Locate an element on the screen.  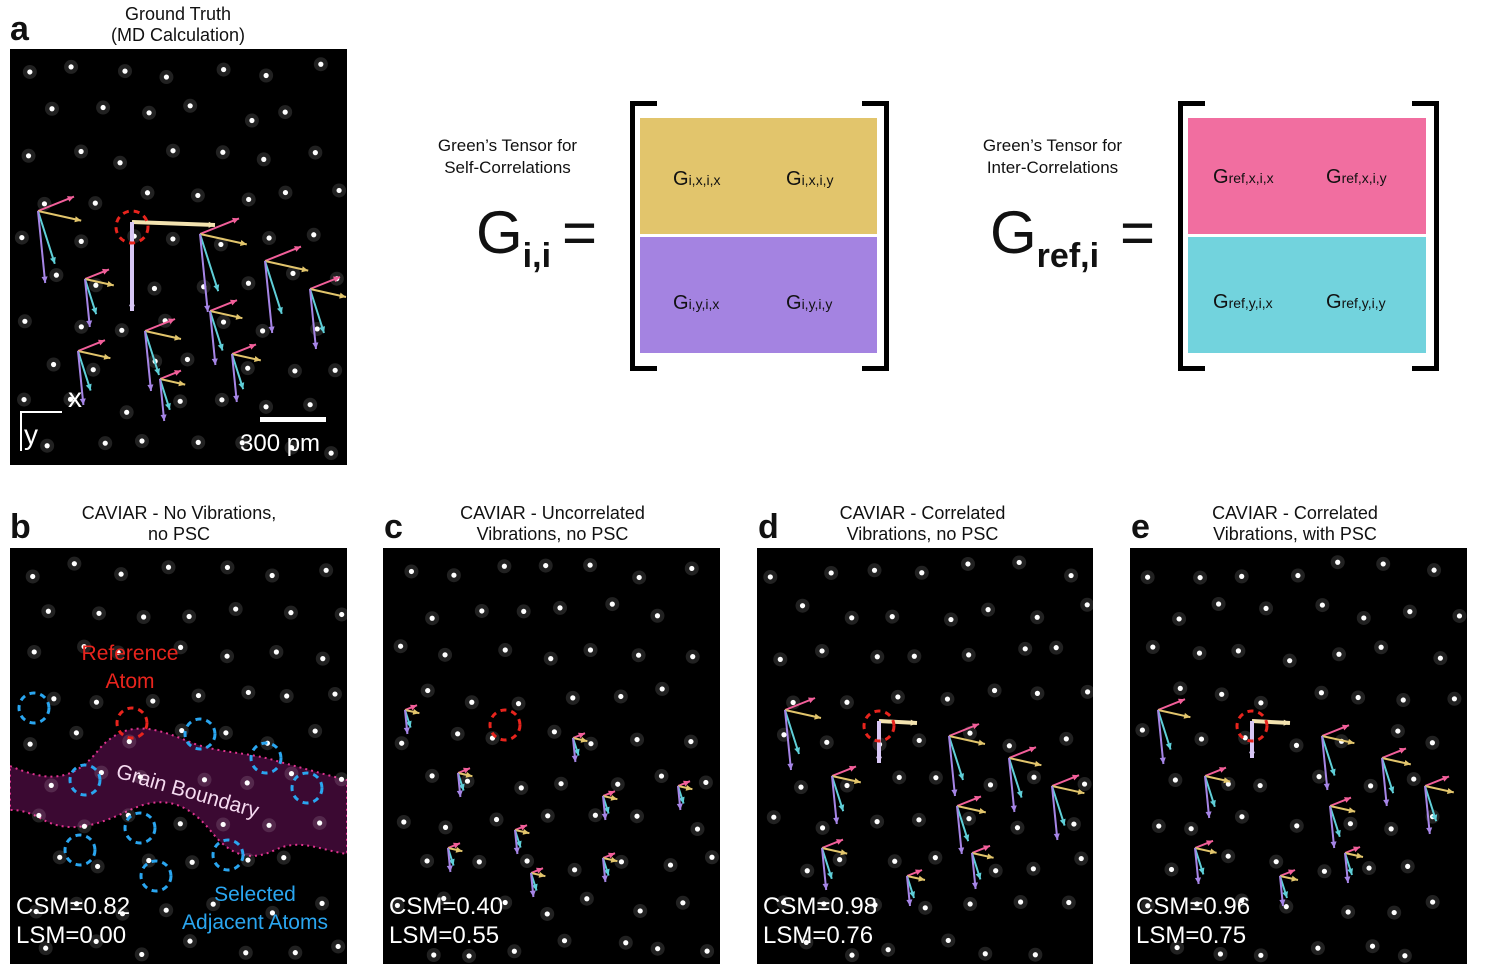
tensor-self-symbol: Gi,i is located at coordinates (513, 244).